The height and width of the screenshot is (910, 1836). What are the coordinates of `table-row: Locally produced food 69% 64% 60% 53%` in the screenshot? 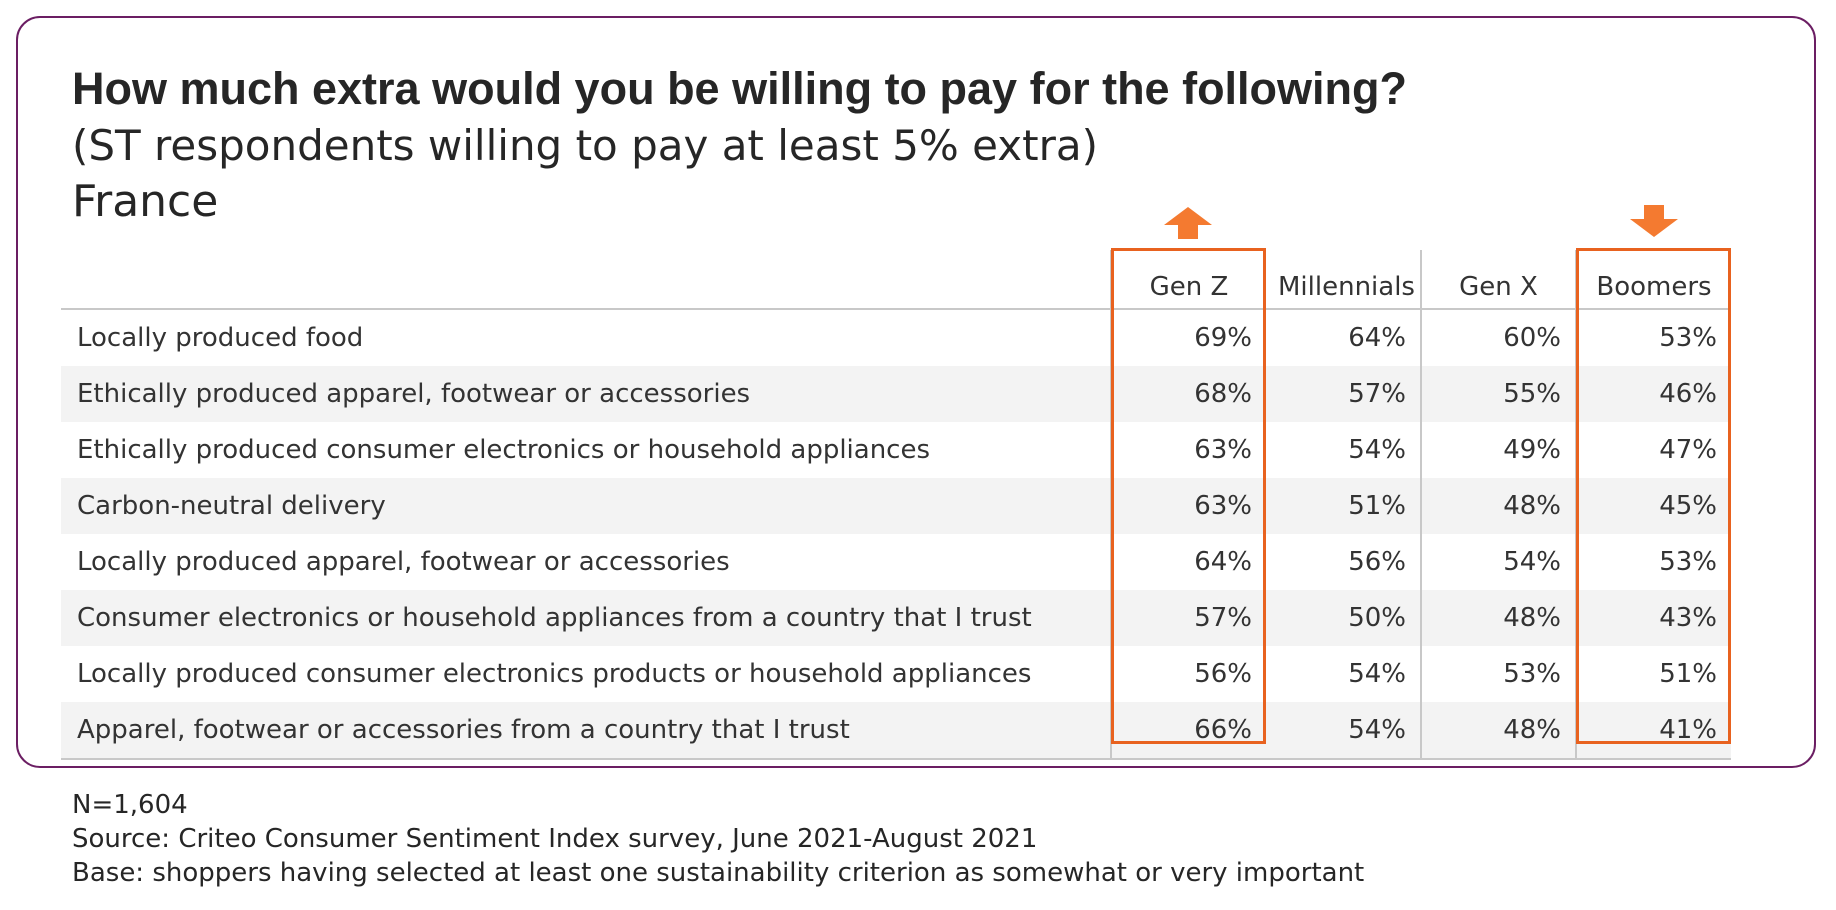 It's located at (896, 337).